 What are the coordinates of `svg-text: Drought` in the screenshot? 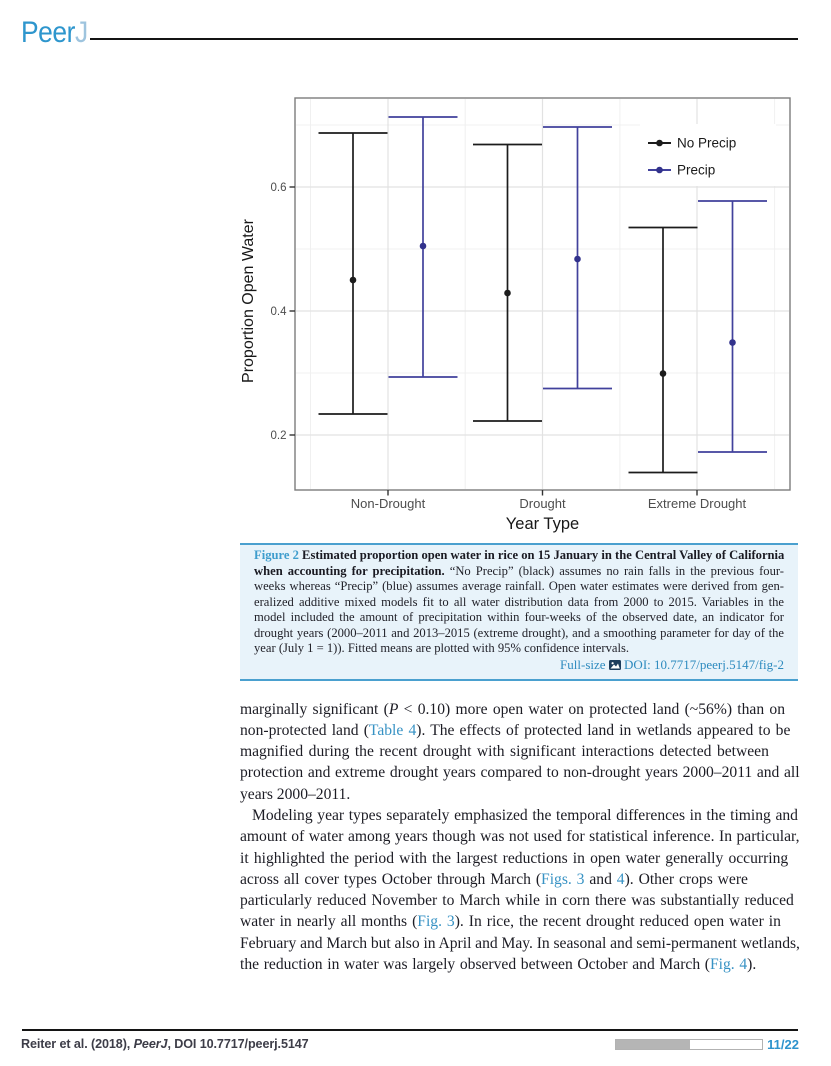 It's located at (542, 503).